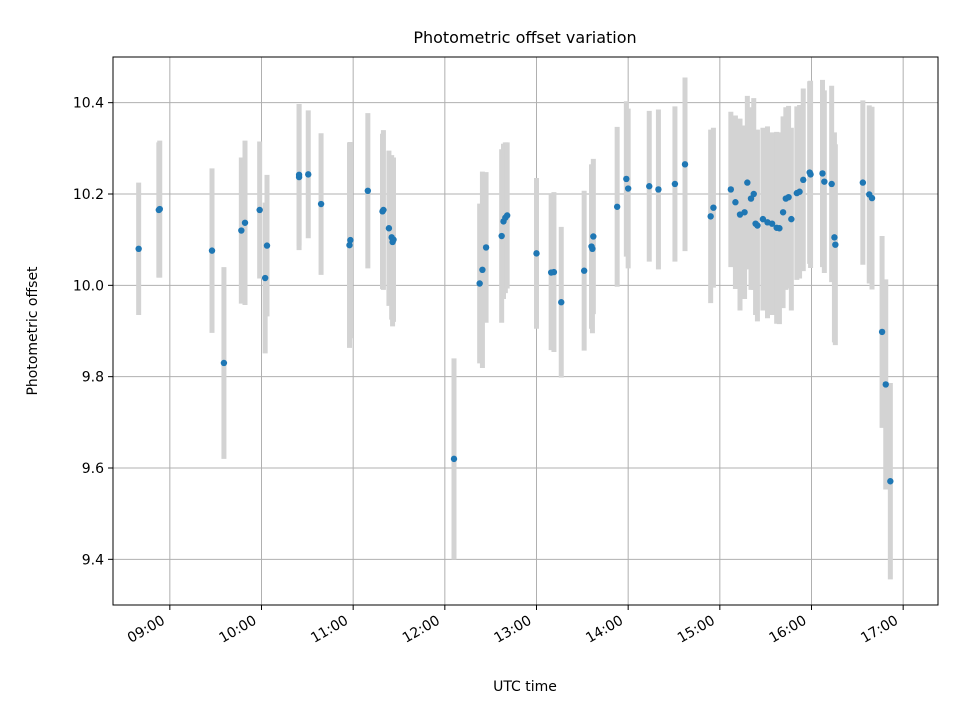 The width and height of the screenshot is (960, 720). What do you see at coordinates (421, 630) in the screenshot?
I see `x-tick-label: 12:00` at bounding box center [421, 630].